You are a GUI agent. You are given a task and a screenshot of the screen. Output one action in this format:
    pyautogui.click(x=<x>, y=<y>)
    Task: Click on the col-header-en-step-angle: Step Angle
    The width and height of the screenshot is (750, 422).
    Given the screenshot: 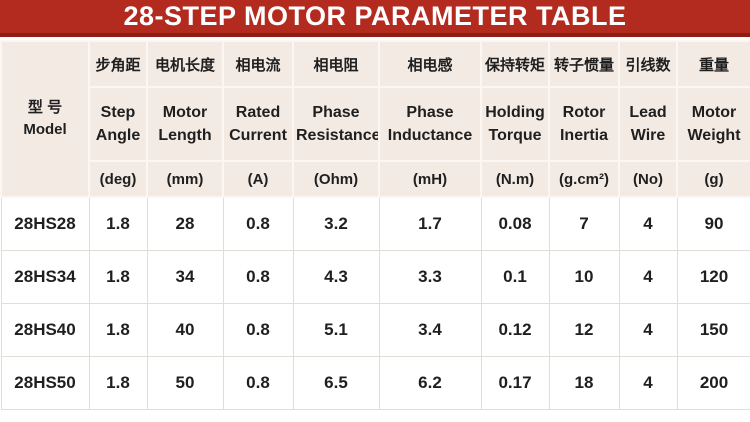 What is the action you would take?
    pyautogui.click(x=118, y=124)
    